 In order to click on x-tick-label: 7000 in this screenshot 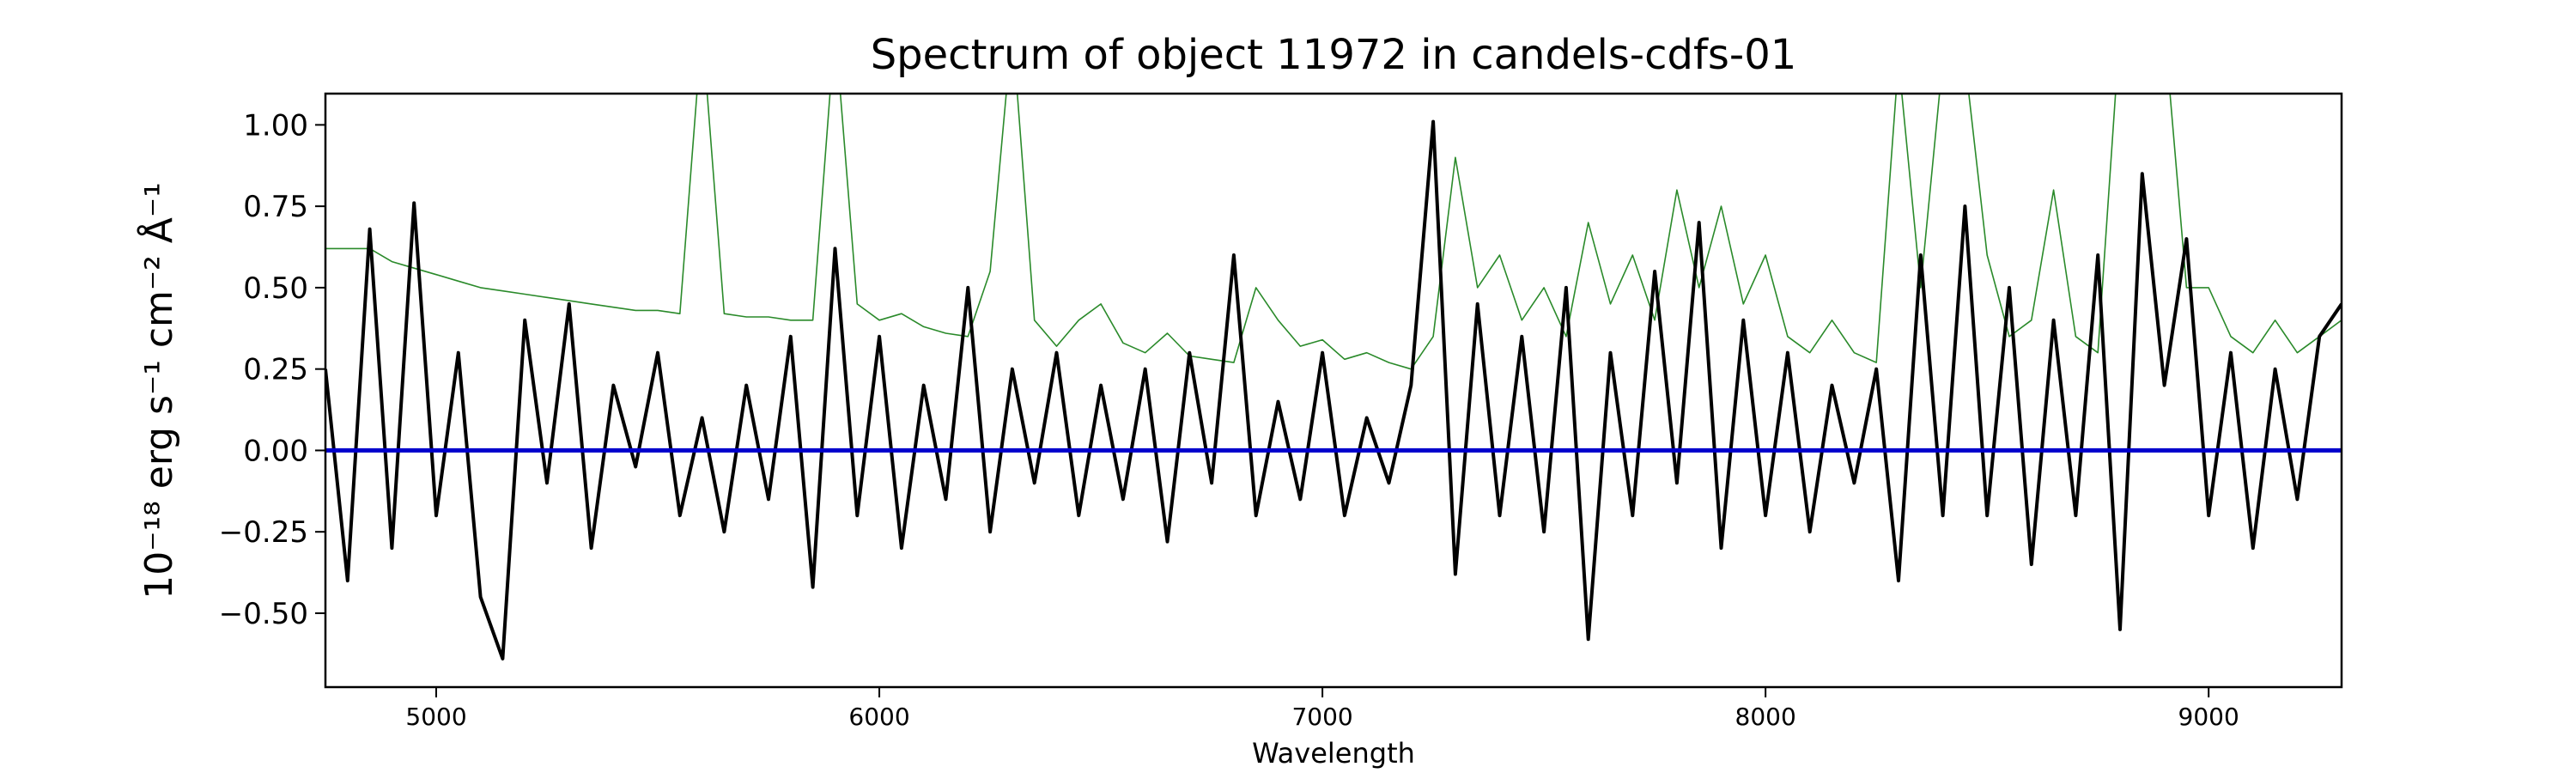, I will do `click(1321, 717)`.